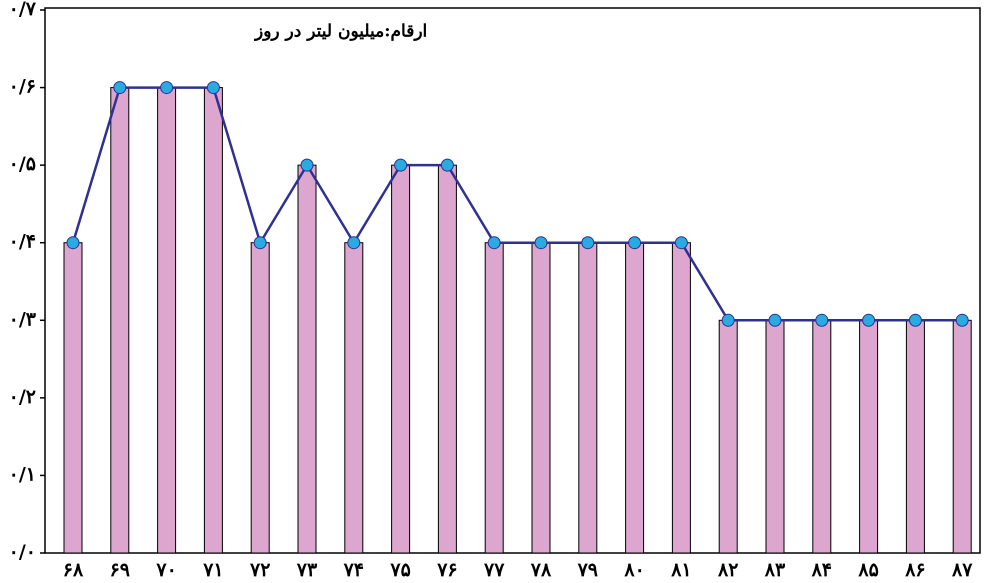  Describe the element at coordinates (353, 570) in the screenshot. I see `x-tick-label: ۷۴` at that location.